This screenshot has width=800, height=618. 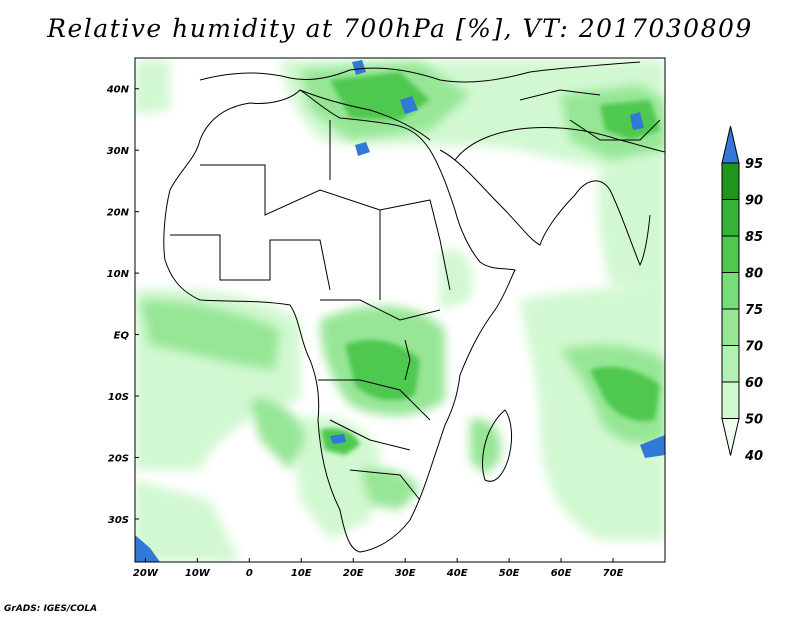 I want to click on colorbar-label: 50, so click(x=754, y=420).